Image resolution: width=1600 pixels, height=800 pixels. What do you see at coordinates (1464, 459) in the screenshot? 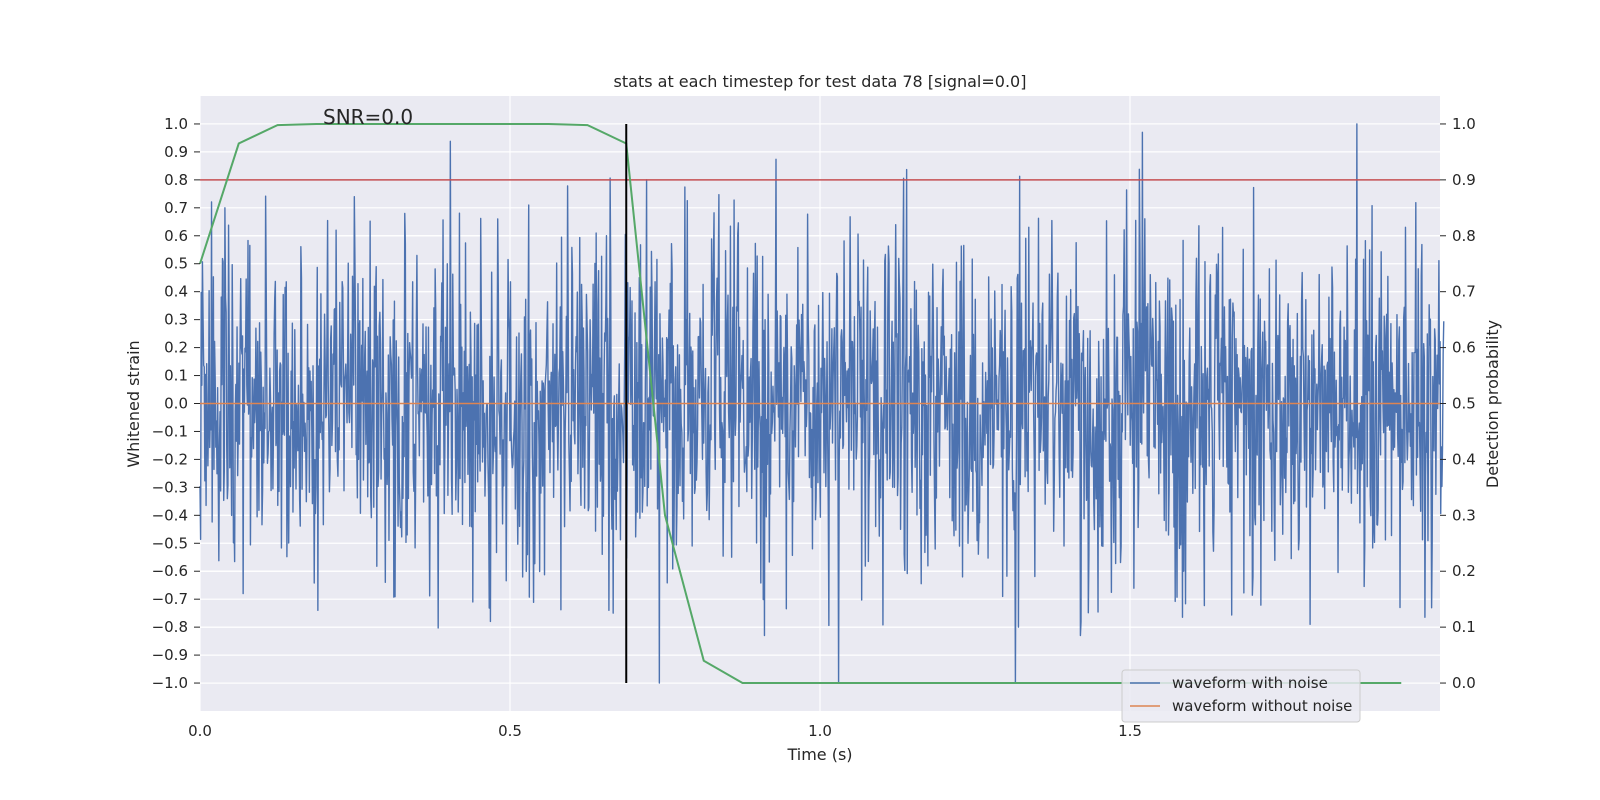
I see `y2-tick-label: 0.4` at bounding box center [1464, 459].